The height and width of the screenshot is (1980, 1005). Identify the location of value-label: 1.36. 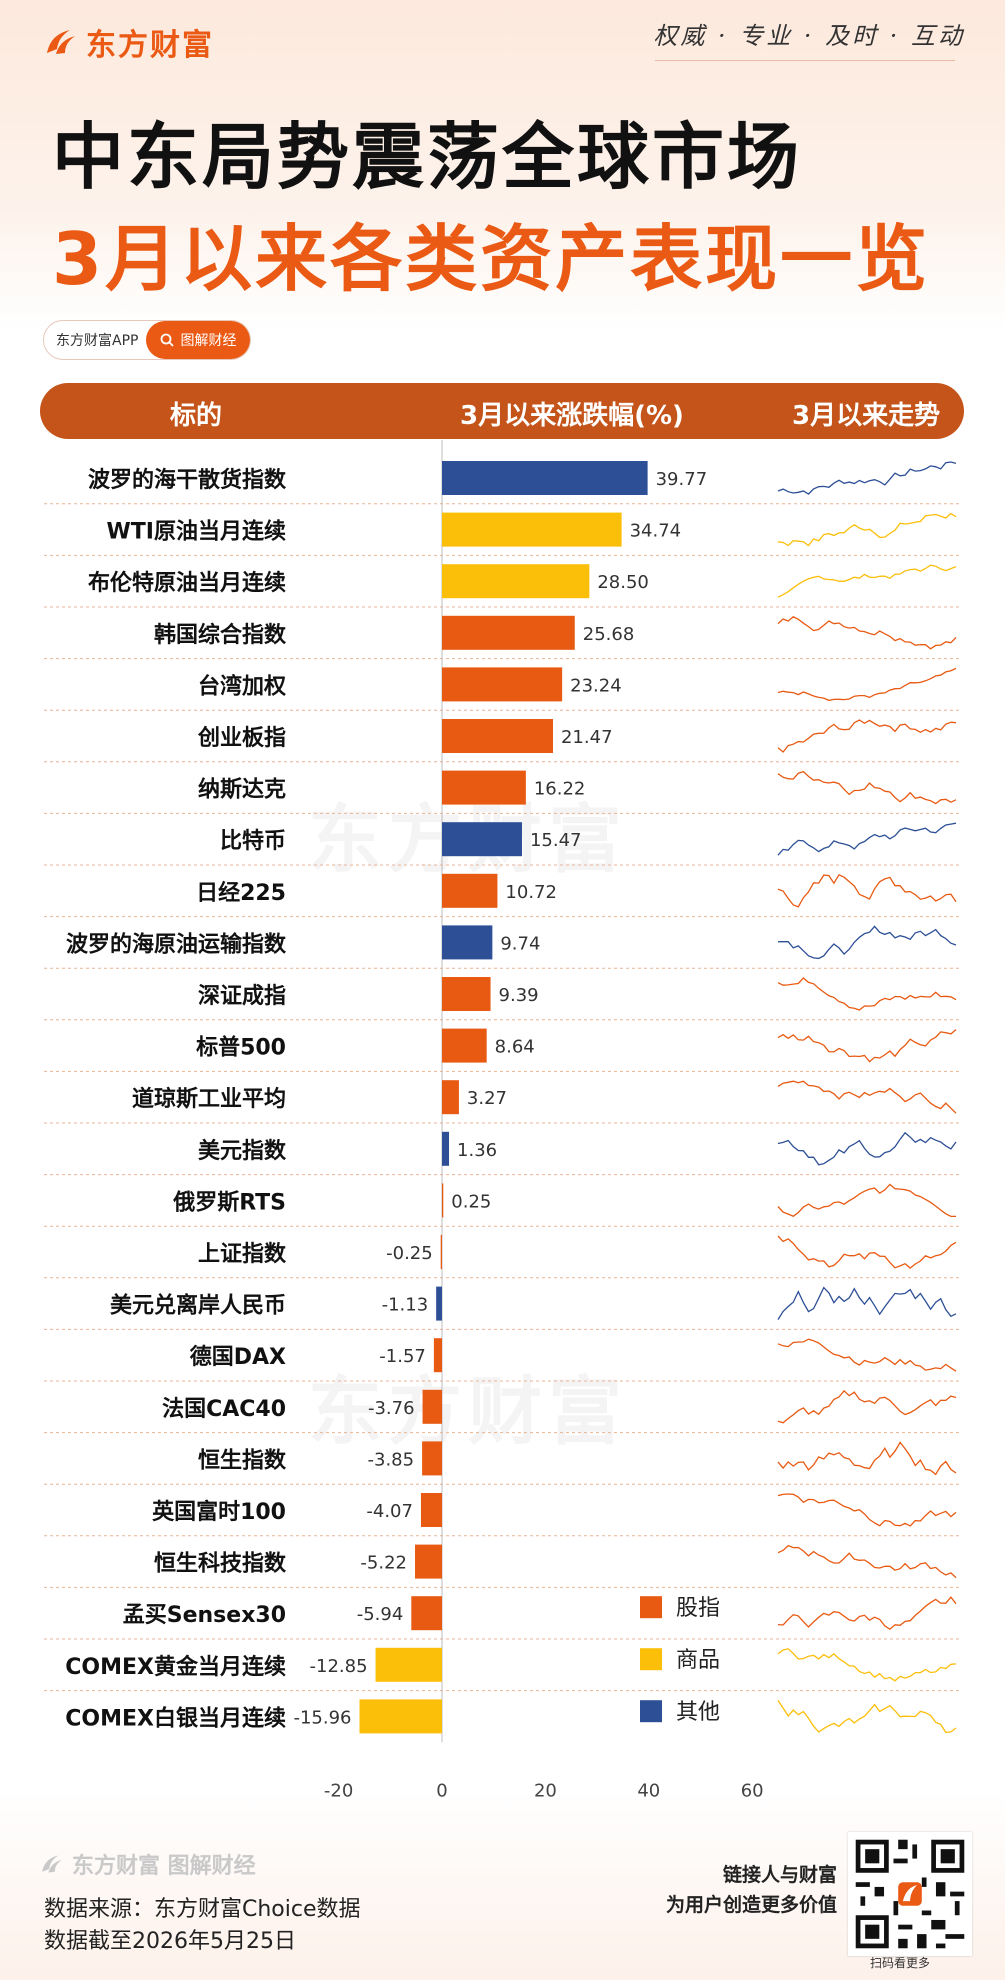
(477, 1150).